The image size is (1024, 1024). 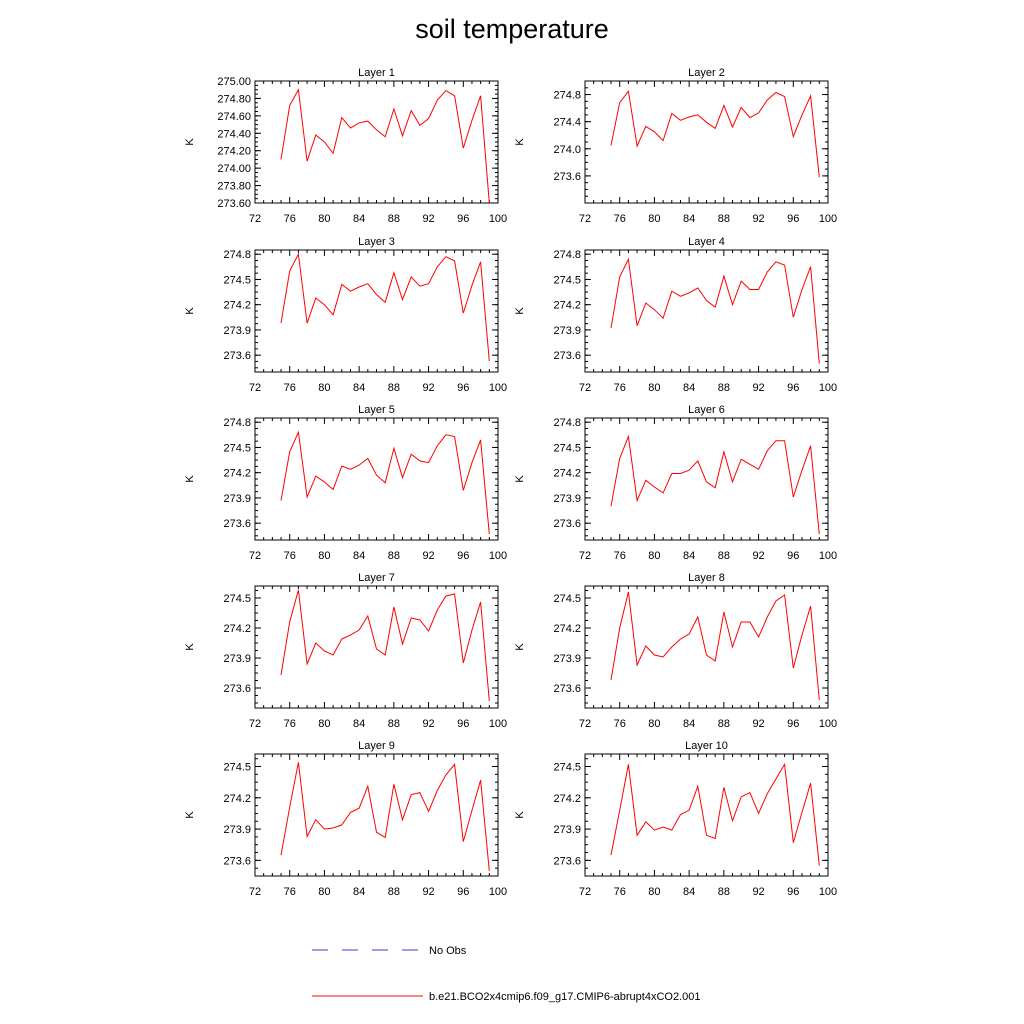 What do you see at coordinates (234, 204) in the screenshot?
I see `y-tick-label: 273.60` at bounding box center [234, 204].